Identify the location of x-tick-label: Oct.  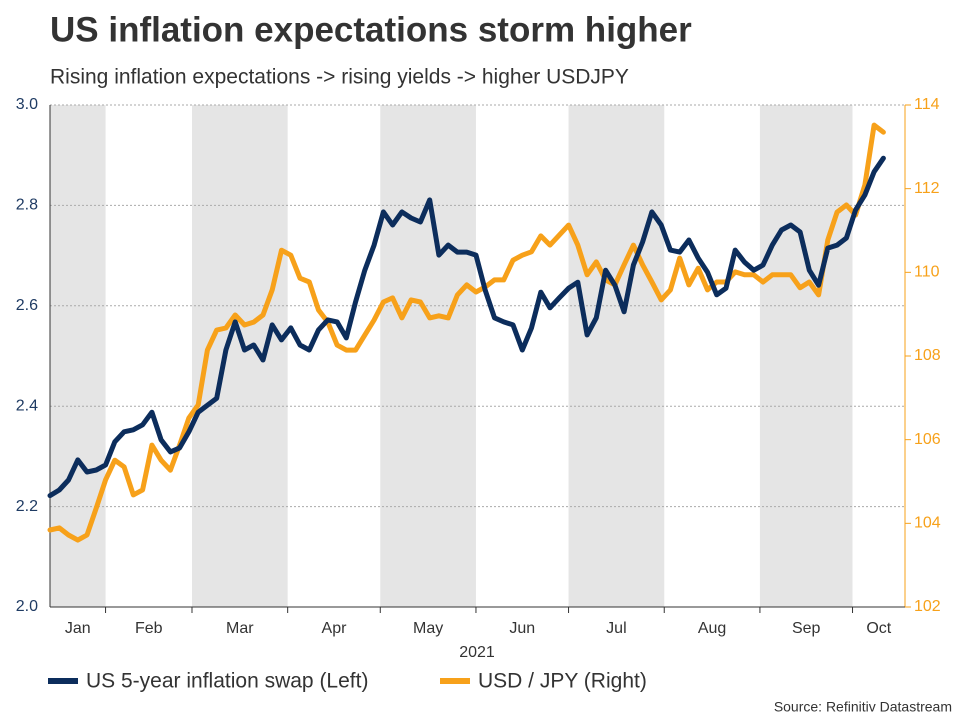
(878, 628).